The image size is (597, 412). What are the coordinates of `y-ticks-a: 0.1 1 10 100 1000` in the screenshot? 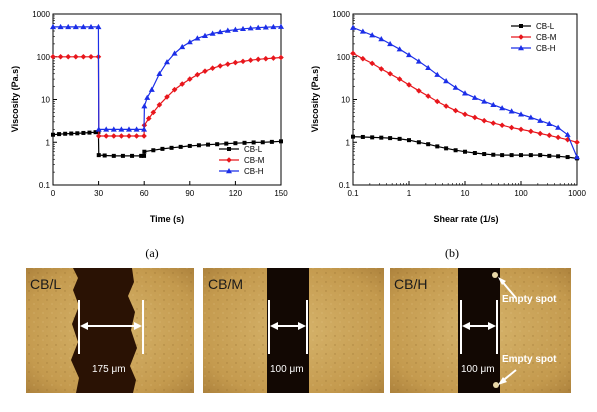 It's located at (44, 100).